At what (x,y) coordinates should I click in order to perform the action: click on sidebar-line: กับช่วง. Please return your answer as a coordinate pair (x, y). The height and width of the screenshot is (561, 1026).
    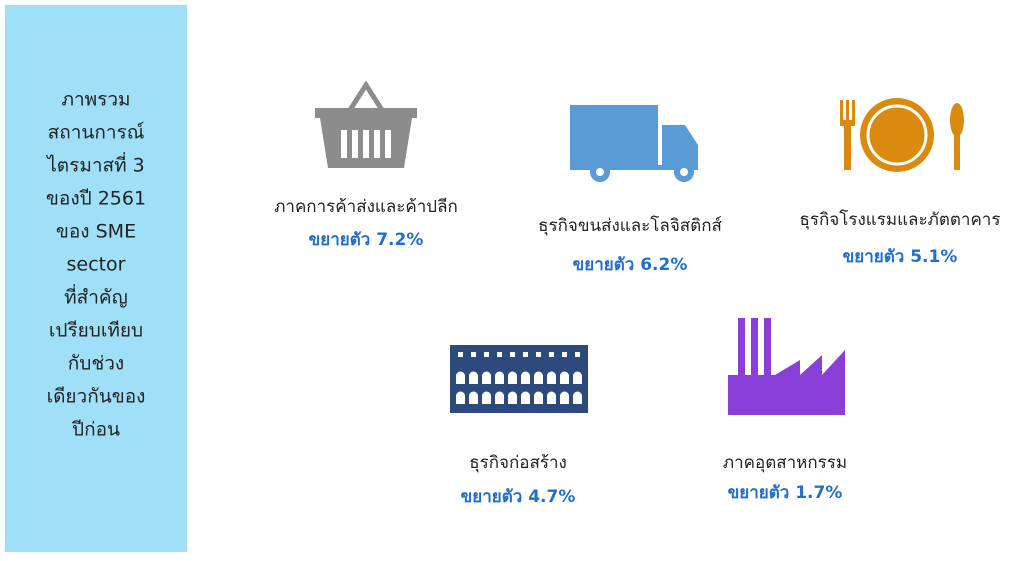
    Looking at the image, I should click on (96, 364).